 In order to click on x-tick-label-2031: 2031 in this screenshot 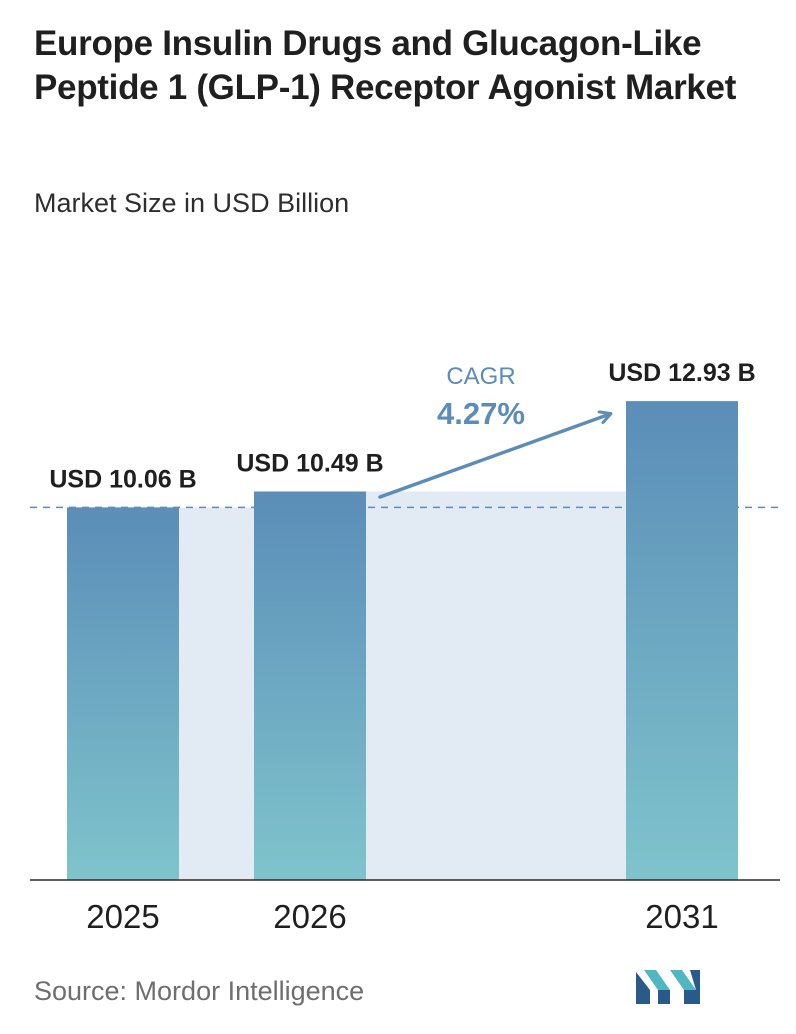, I will do `click(681, 916)`.